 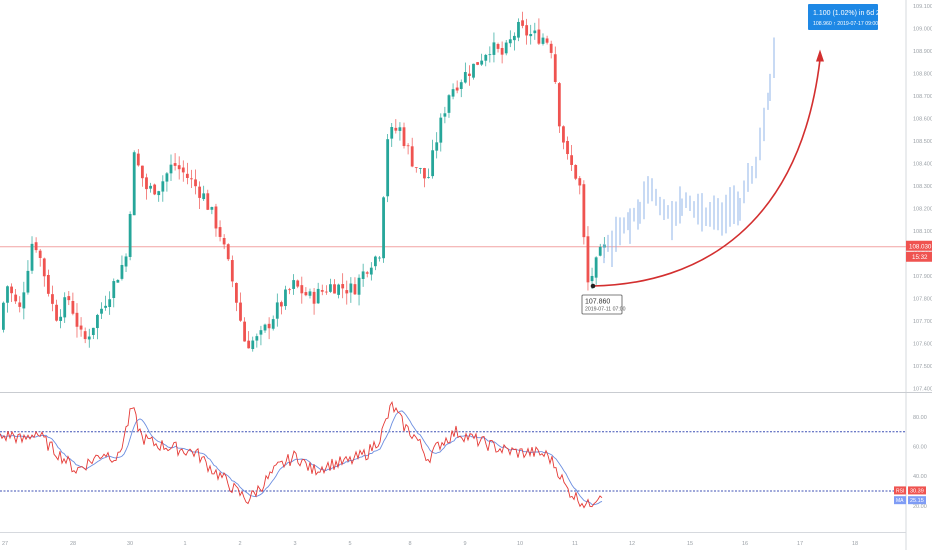 What do you see at coordinates (239, 544) in the screenshot?
I see `time-tick-label: 2` at bounding box center [239, 544].